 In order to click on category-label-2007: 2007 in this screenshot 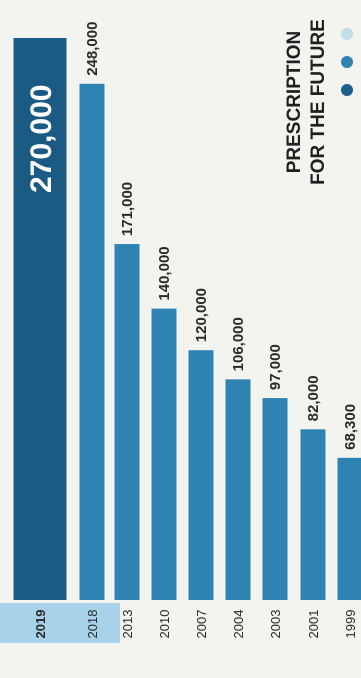, I will do `click(201, 624)`.